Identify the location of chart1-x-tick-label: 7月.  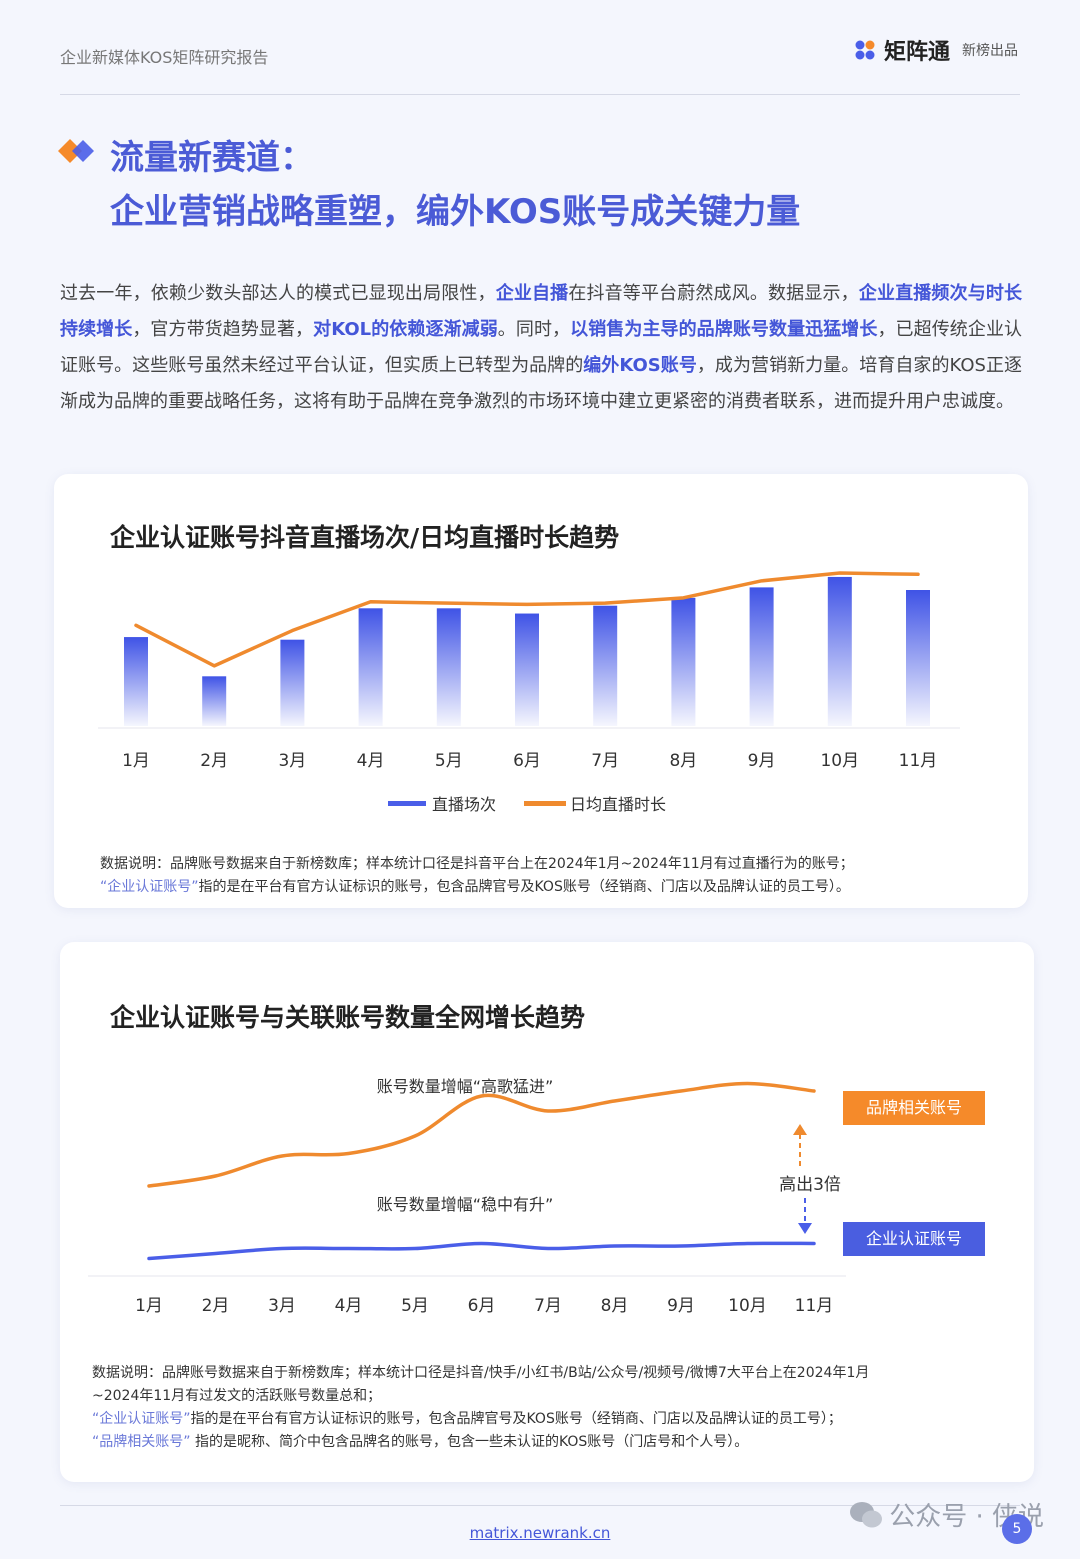
(605, 761).